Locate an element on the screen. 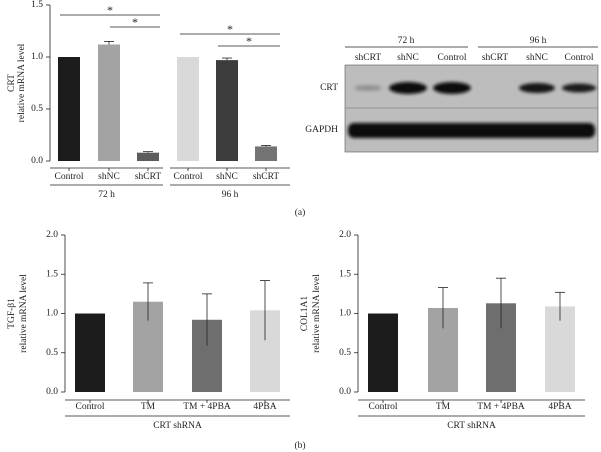 This screenshot has height=452, width=601. blot-group-label: 72 h is located at coordinates (406, 41).